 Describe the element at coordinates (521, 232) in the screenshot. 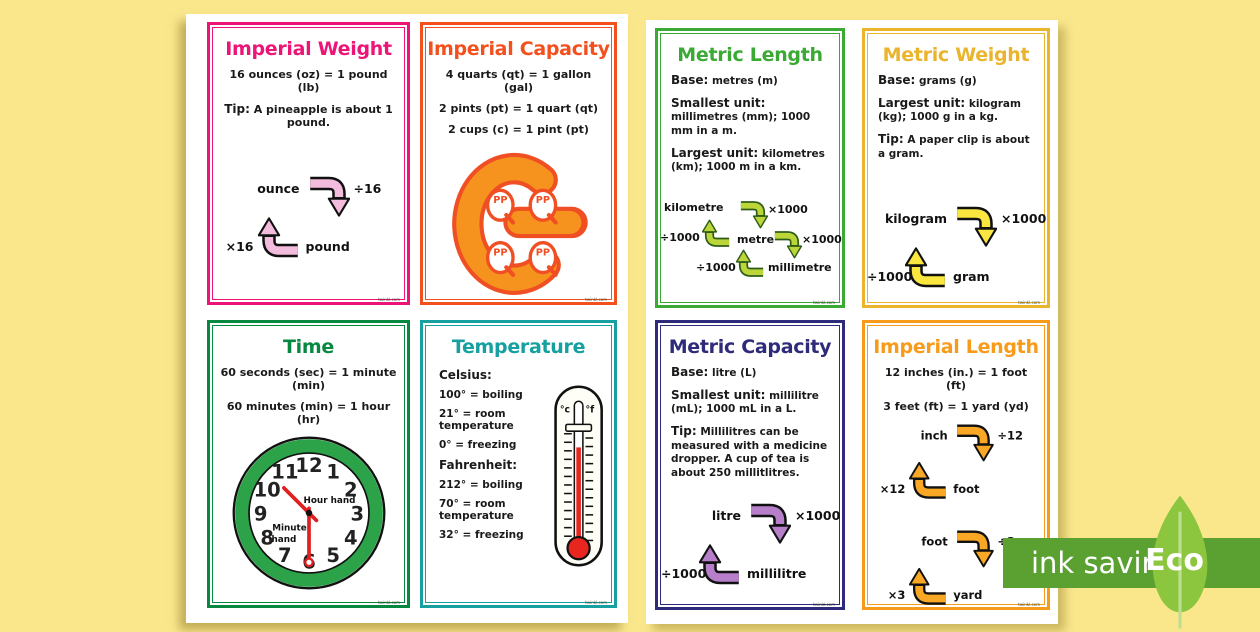

I see `quart-icons: PP PP PP PP` at that location.